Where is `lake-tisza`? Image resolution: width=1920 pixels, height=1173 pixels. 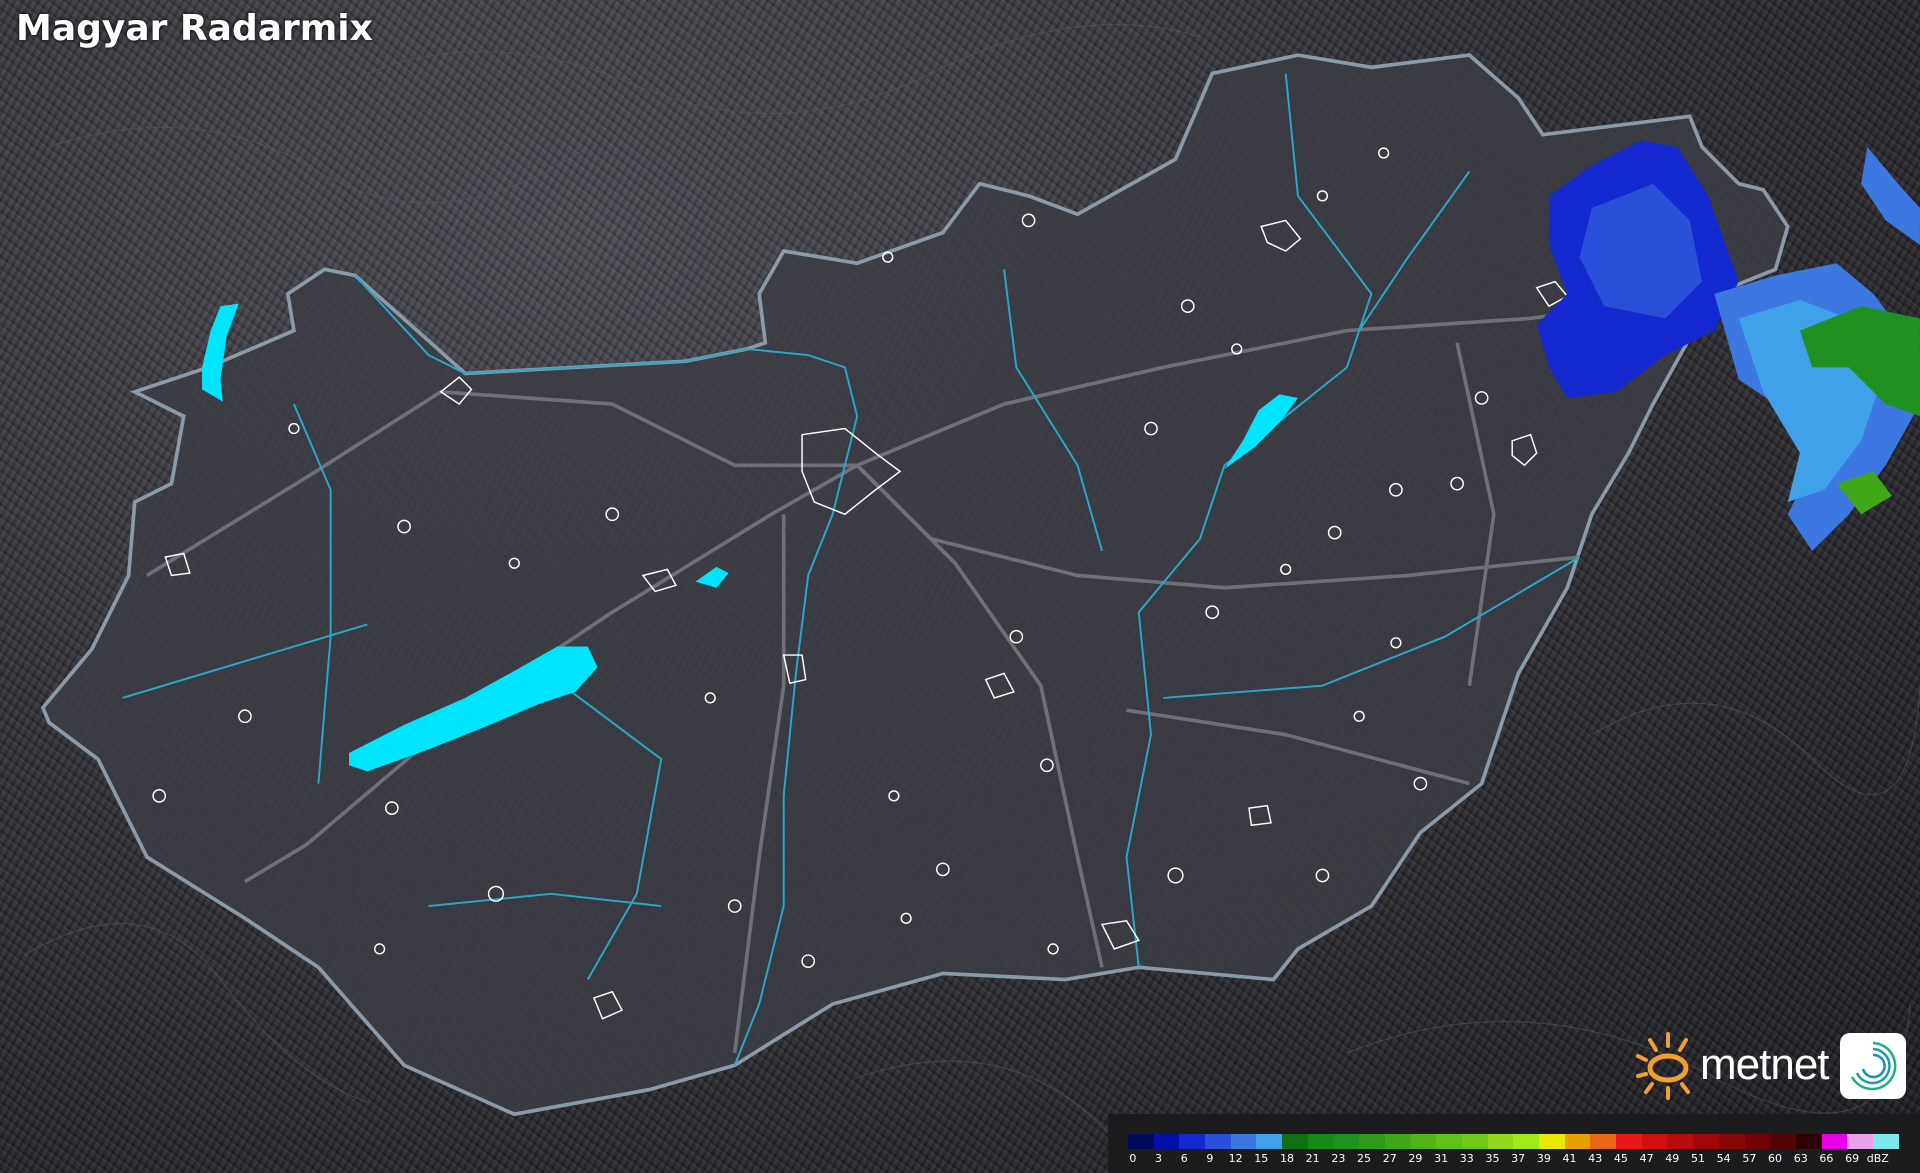
lake-tisza is located at coordinates (1261, 431).